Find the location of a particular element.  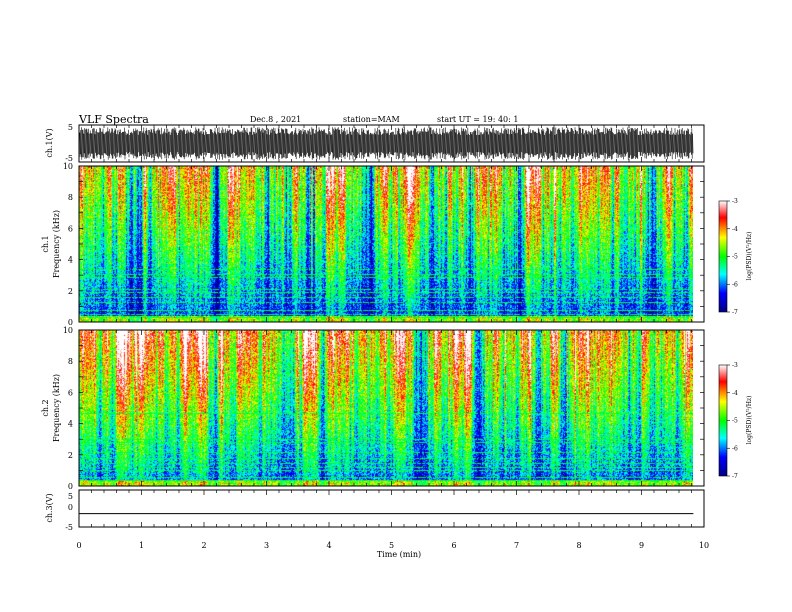

time-tick-label: 9 is located at coordinates (641, 545).